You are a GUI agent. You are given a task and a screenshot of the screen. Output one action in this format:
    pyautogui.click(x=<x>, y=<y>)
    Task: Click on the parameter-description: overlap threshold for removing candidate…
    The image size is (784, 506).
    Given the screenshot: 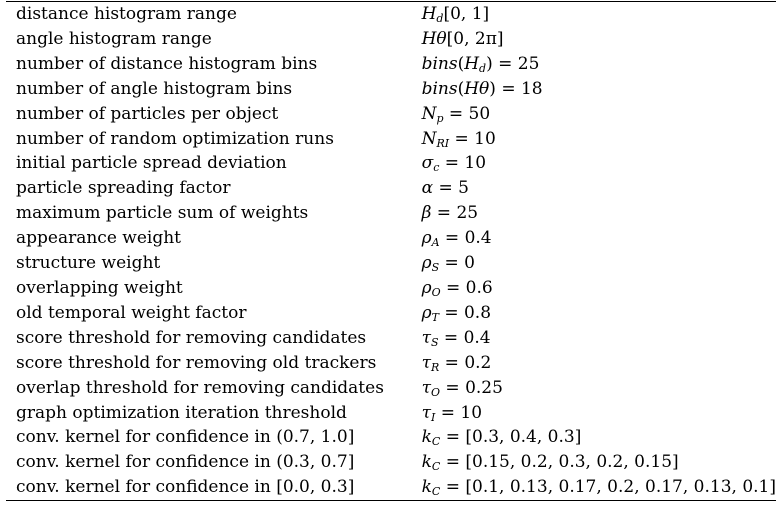 What is the action you would take?
    pyautogui.click(x=200, y=387)
    